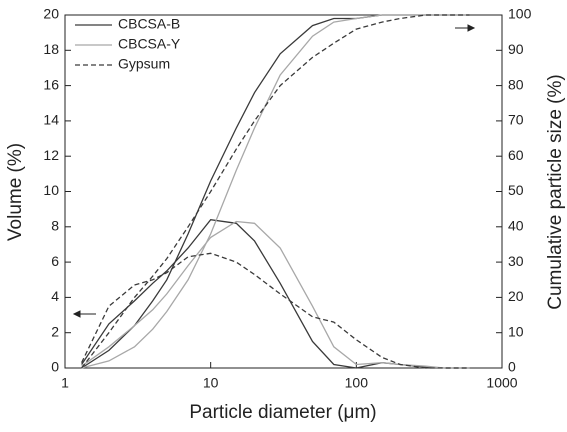  What do you see at coordinates (555, 191) in the screenshot?
I see `y2-axis-label: Cumulative particle size (%)` at bounding box center [555, 191].